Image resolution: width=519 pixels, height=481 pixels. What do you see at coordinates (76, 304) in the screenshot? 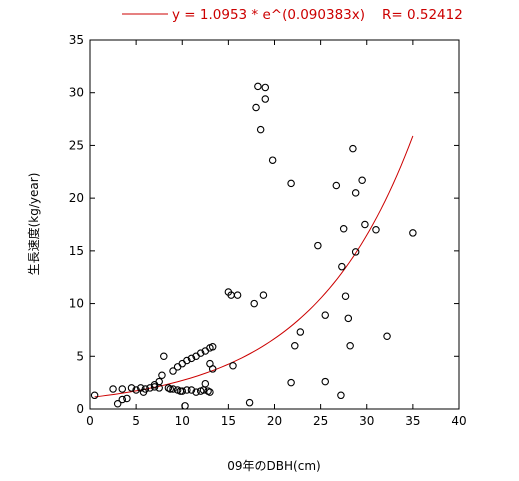
I see `y-tick-label: 10` at bounding box center [76, 304].